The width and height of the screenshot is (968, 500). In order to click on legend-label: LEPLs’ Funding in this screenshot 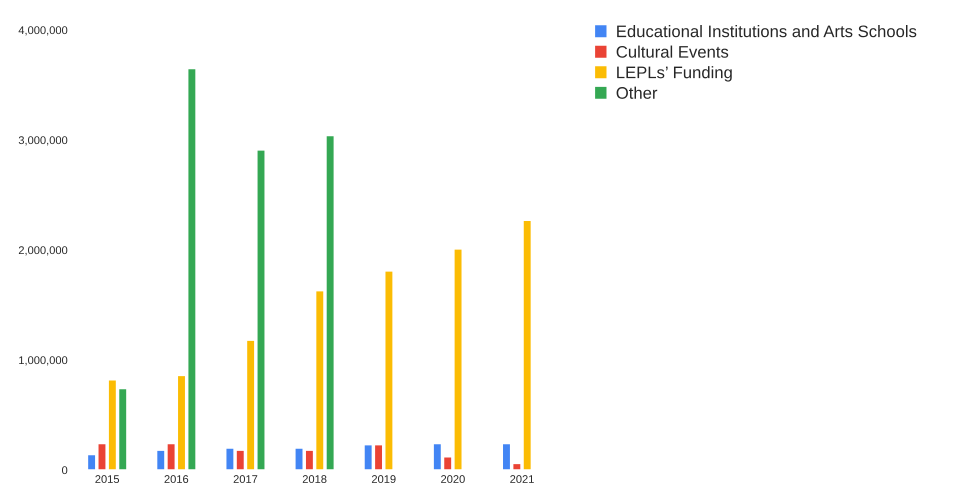, I will do `click(674, 74)`.